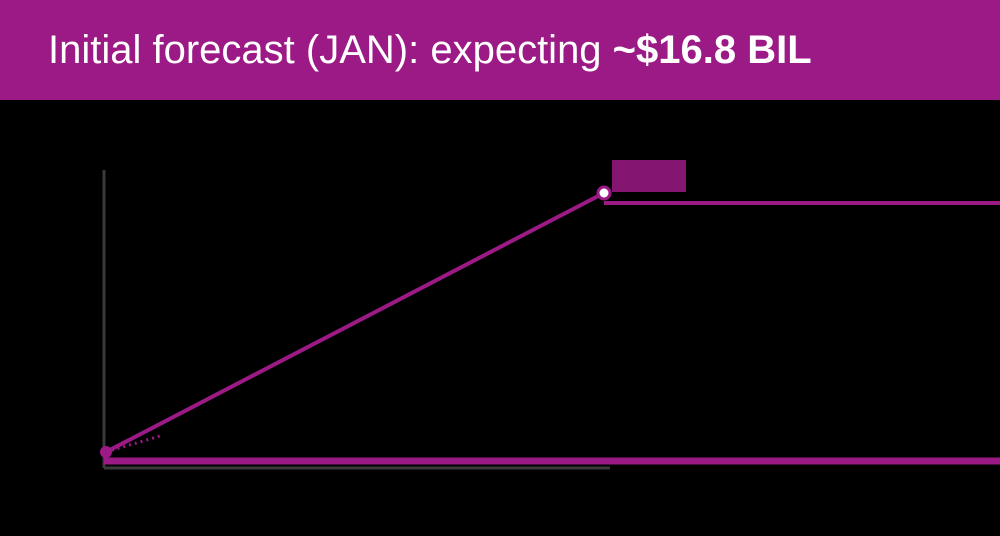 This screenshot has height=536, width=1000. I want to click on forecast-end-point, so click(604, 193).